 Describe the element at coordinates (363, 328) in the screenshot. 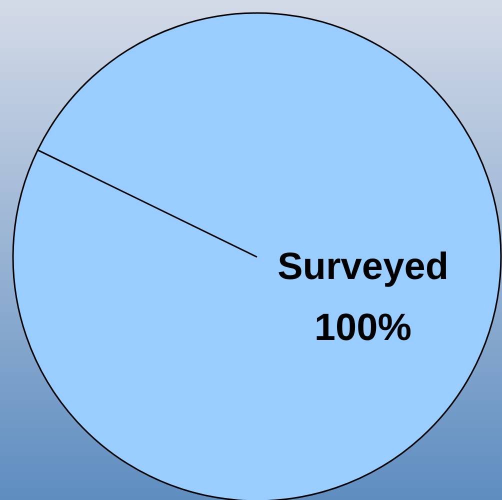

I see `data-label: 100%` at that location.